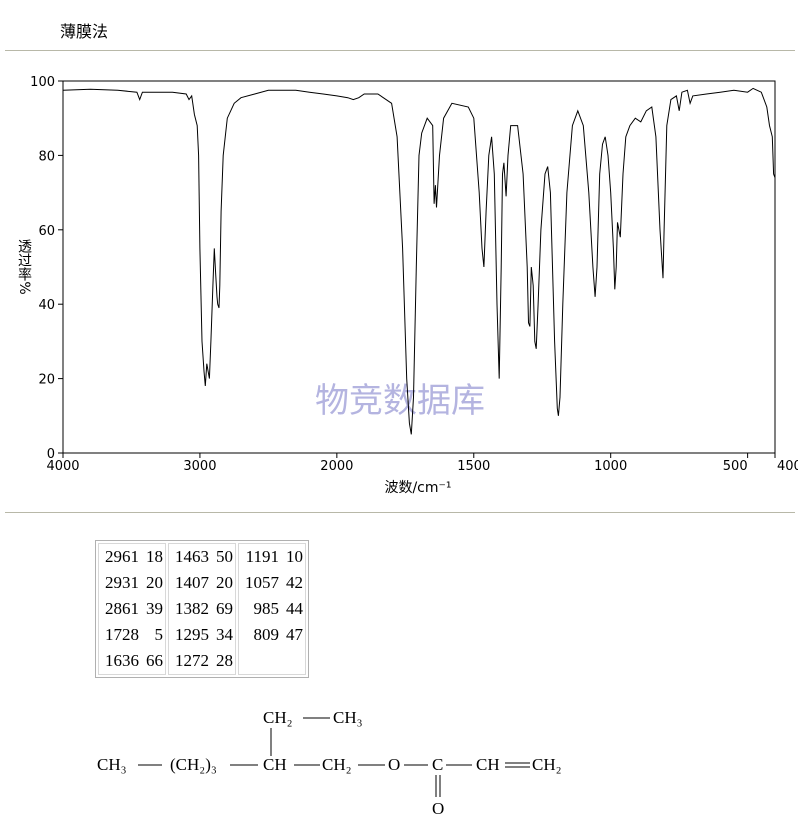  What do you see at coordinates (262, 582) in the screenshot?
I see `wavenumber: 1057` at bounding box center [262, 582].